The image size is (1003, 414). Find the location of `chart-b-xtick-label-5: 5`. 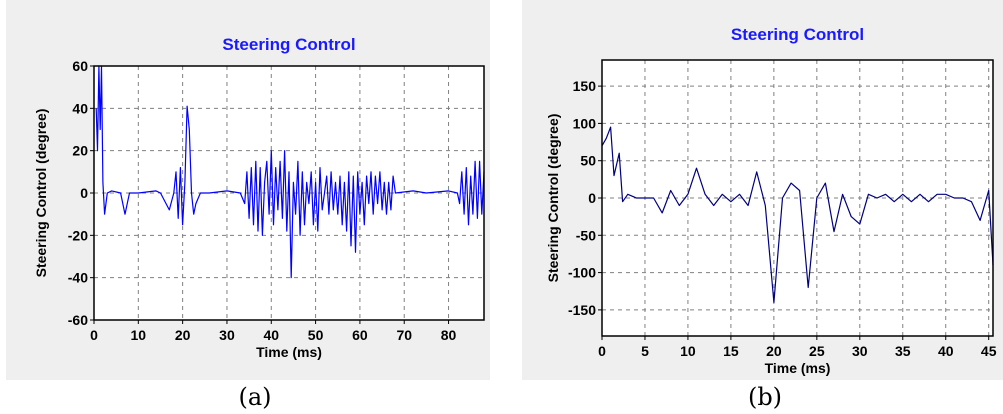

chart-b-xtick-label-5: 5 is located at coordinates (645, 351).